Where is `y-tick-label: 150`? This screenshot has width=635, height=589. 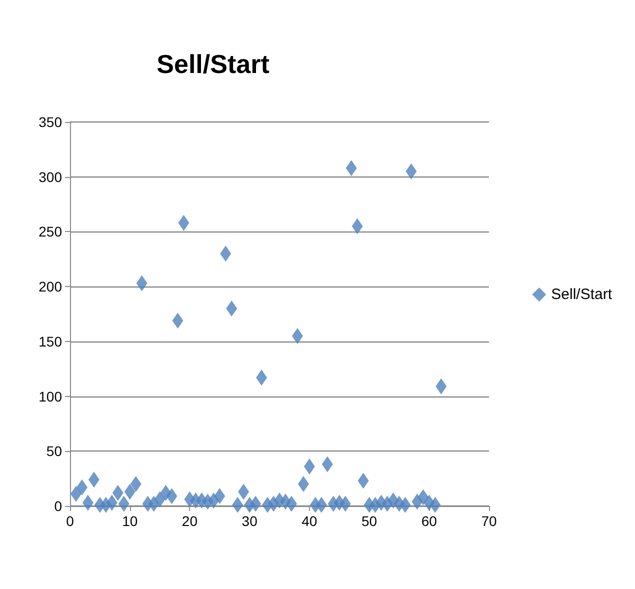
y-tick-label: 150 is located at coordinates (50, 341).